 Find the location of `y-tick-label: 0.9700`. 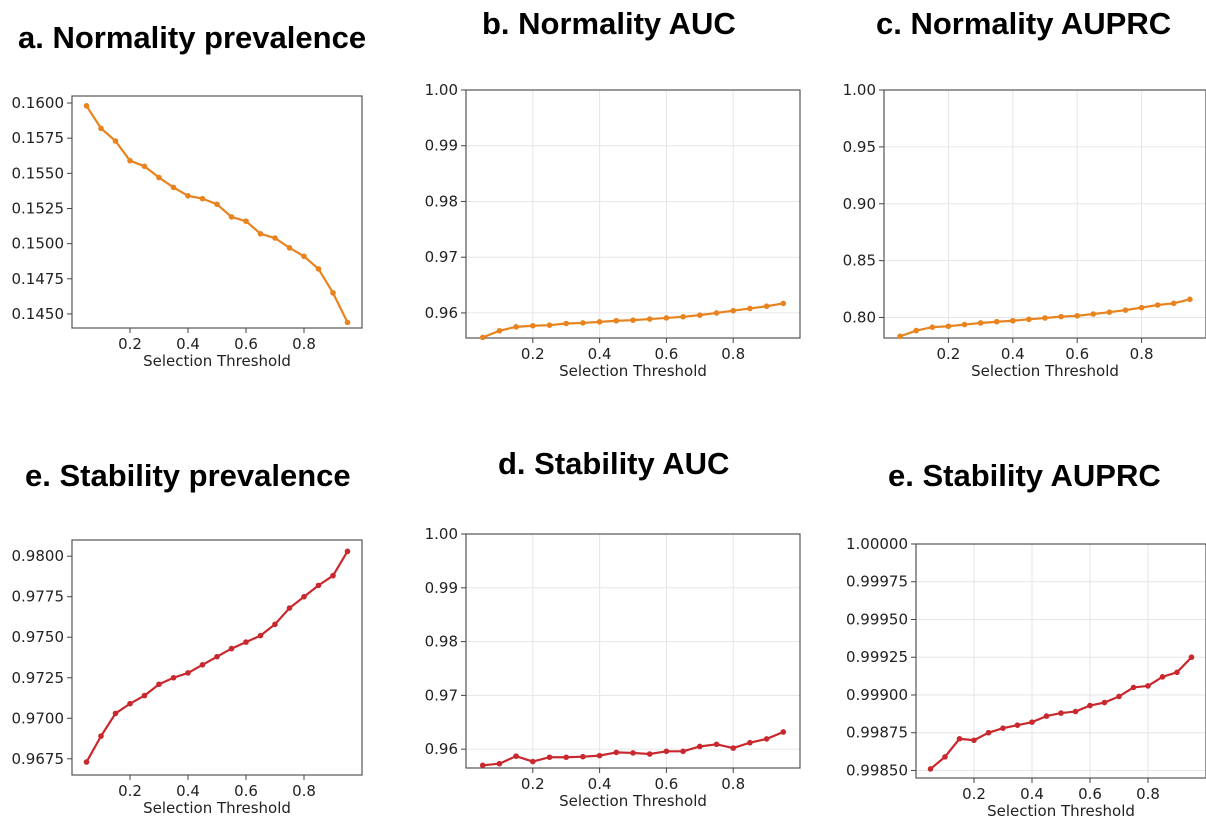

y-tick-label: 0.9700 is located at coordinates (38, 718).